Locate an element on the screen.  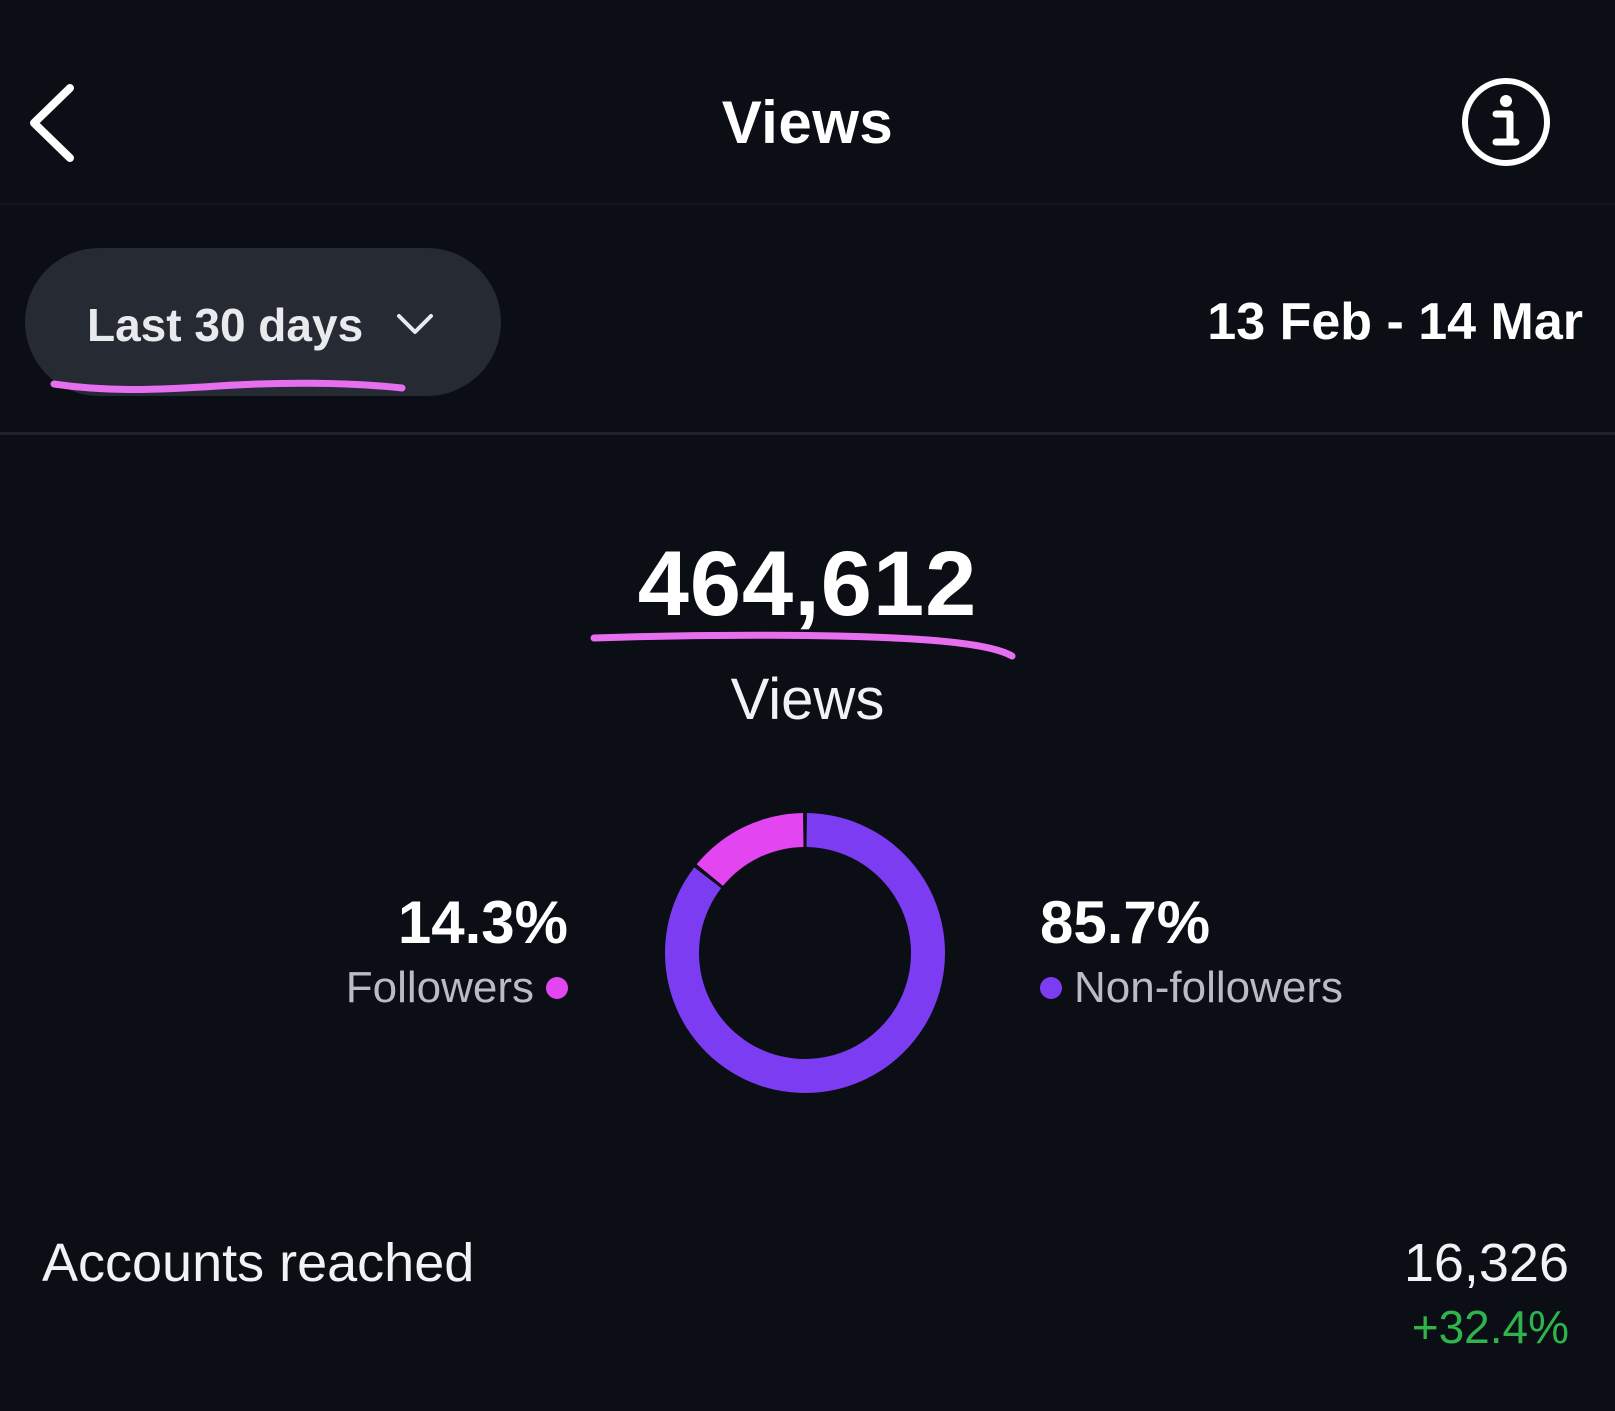
non-followers-legend: 85.7% Non-followers is located at coordinates (1191, 953).